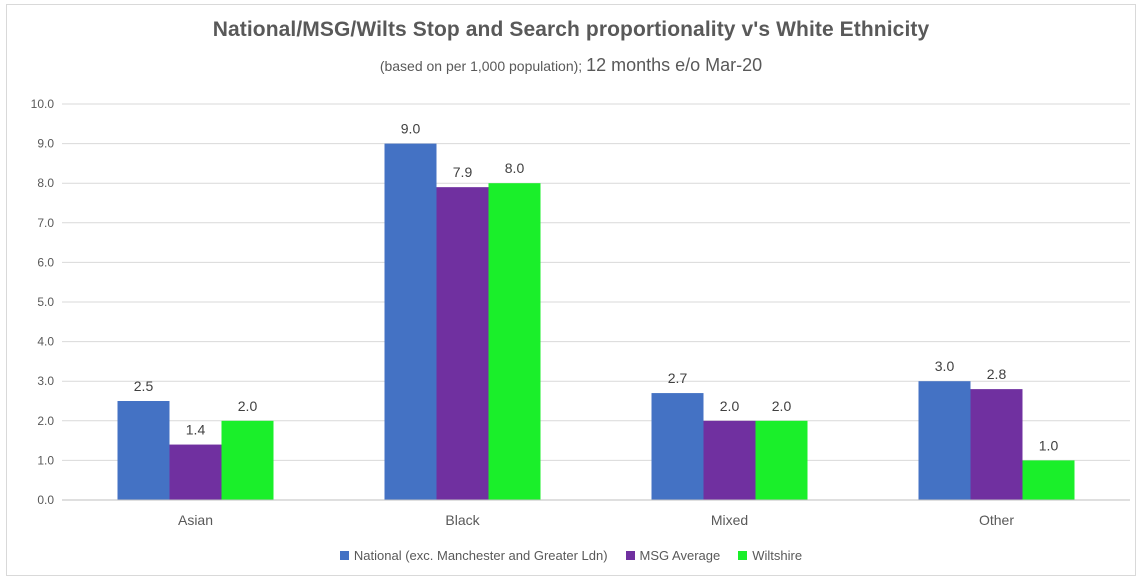 This screenshot has width=1142, height=582. I want to click on data-label: 1.0, so click(1049, 445).